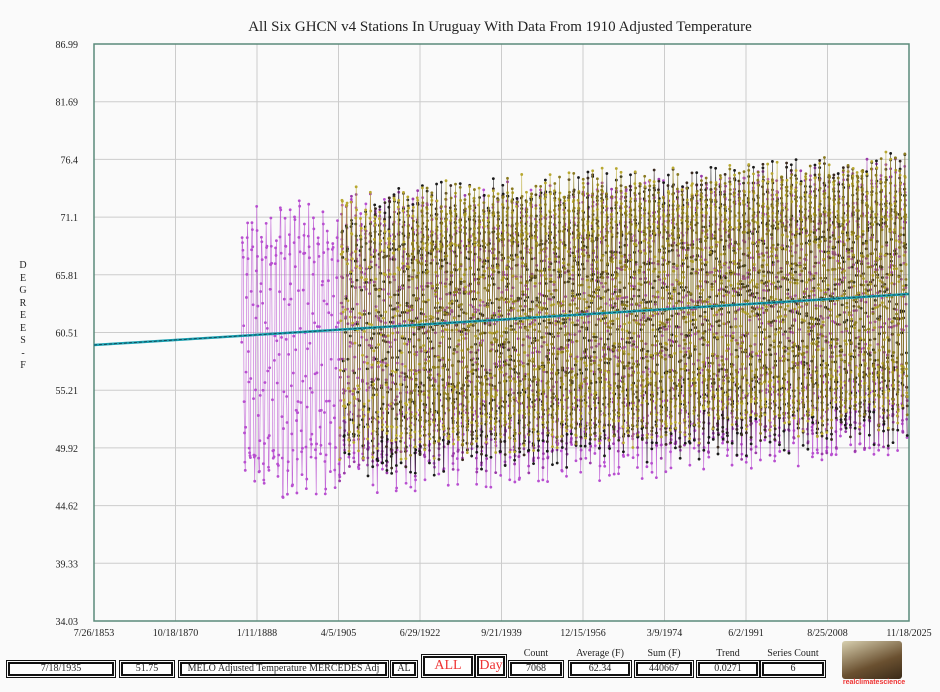 The width and height of the screenshot is (940, 692). Describe the element at coordinates (67, 622) in the screenshot. I see `y-tick-label: 34.03` at that location.